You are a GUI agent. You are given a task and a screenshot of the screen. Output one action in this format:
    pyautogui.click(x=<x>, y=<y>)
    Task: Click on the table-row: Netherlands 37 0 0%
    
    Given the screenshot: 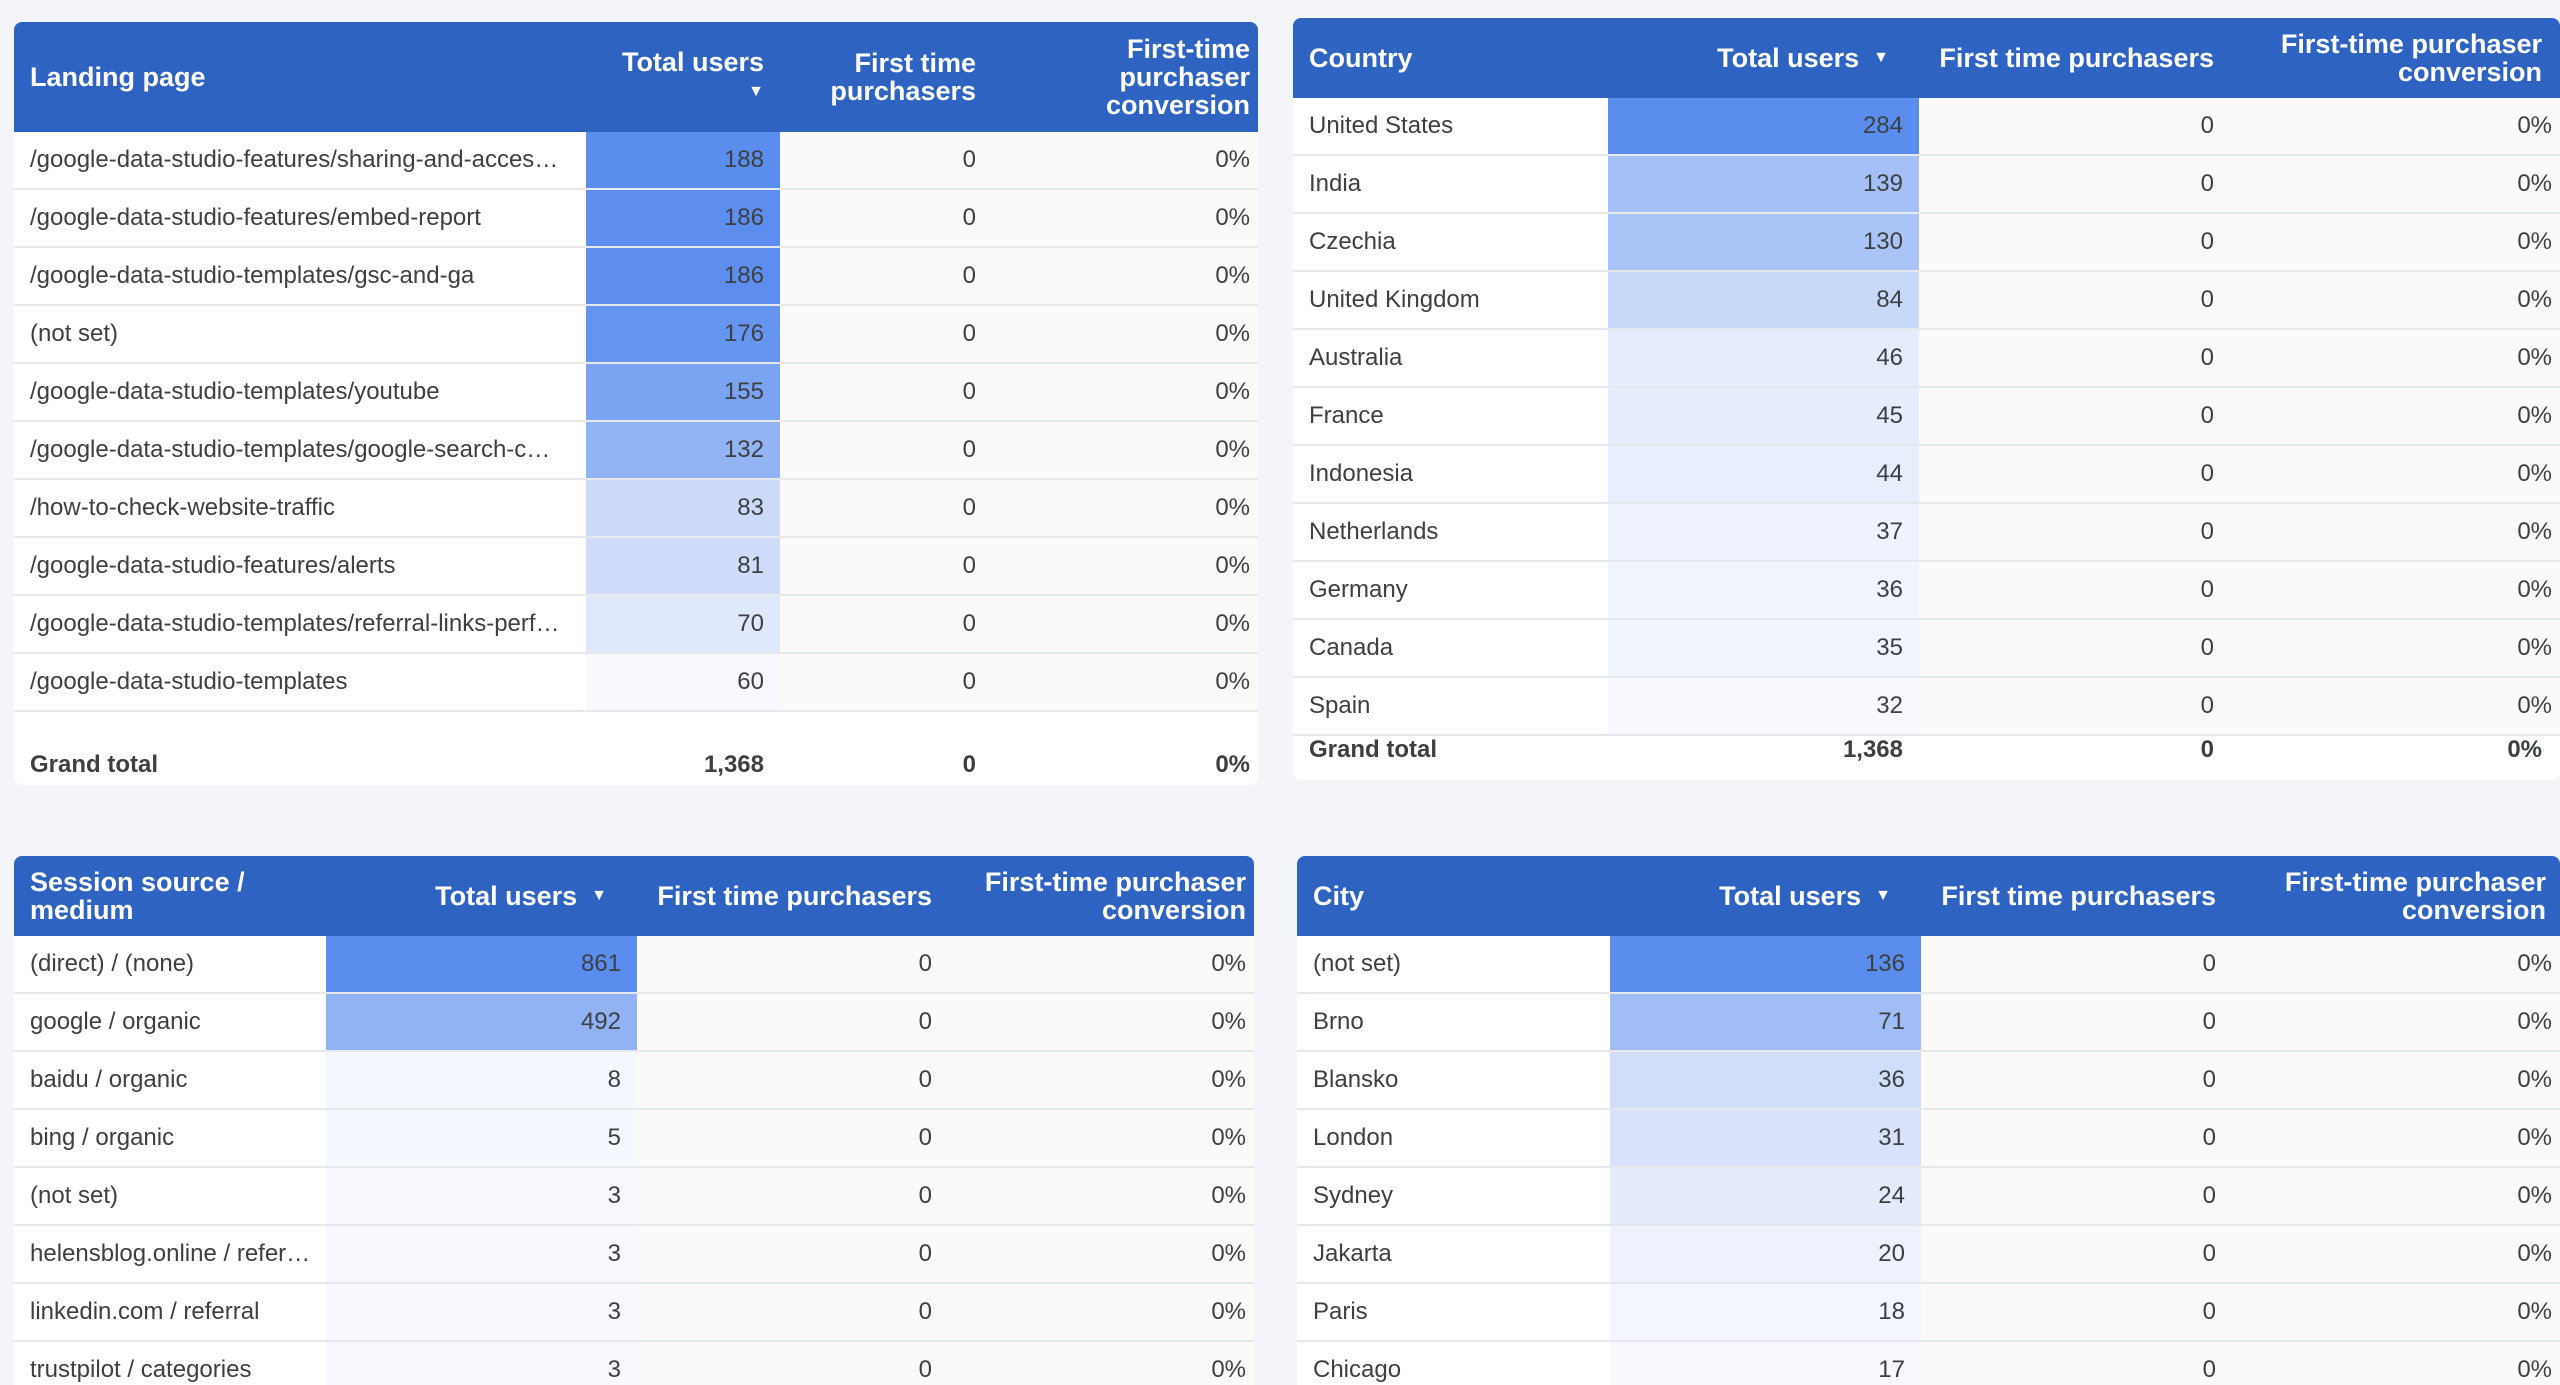 What is the action you would take?
    pyautogui.click(x=1926, y=533)
    